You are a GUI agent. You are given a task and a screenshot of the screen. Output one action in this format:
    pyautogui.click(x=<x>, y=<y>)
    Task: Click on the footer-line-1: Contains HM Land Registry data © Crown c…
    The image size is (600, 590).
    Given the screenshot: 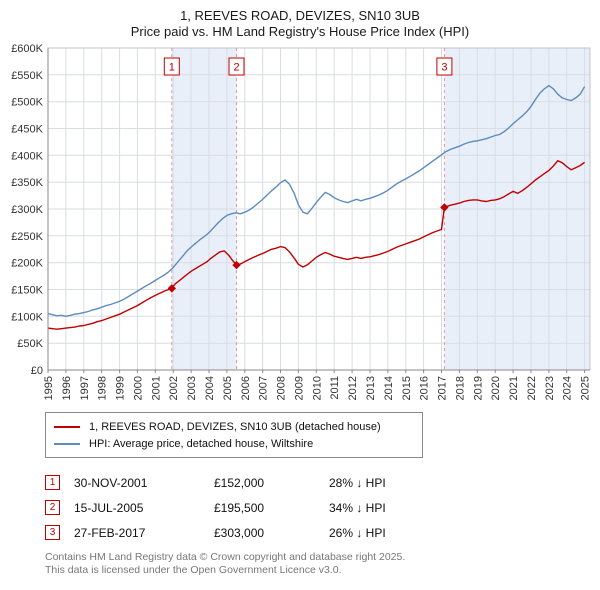 What is the action you would take?
    pyautogui.click(x=225, y=557)
    